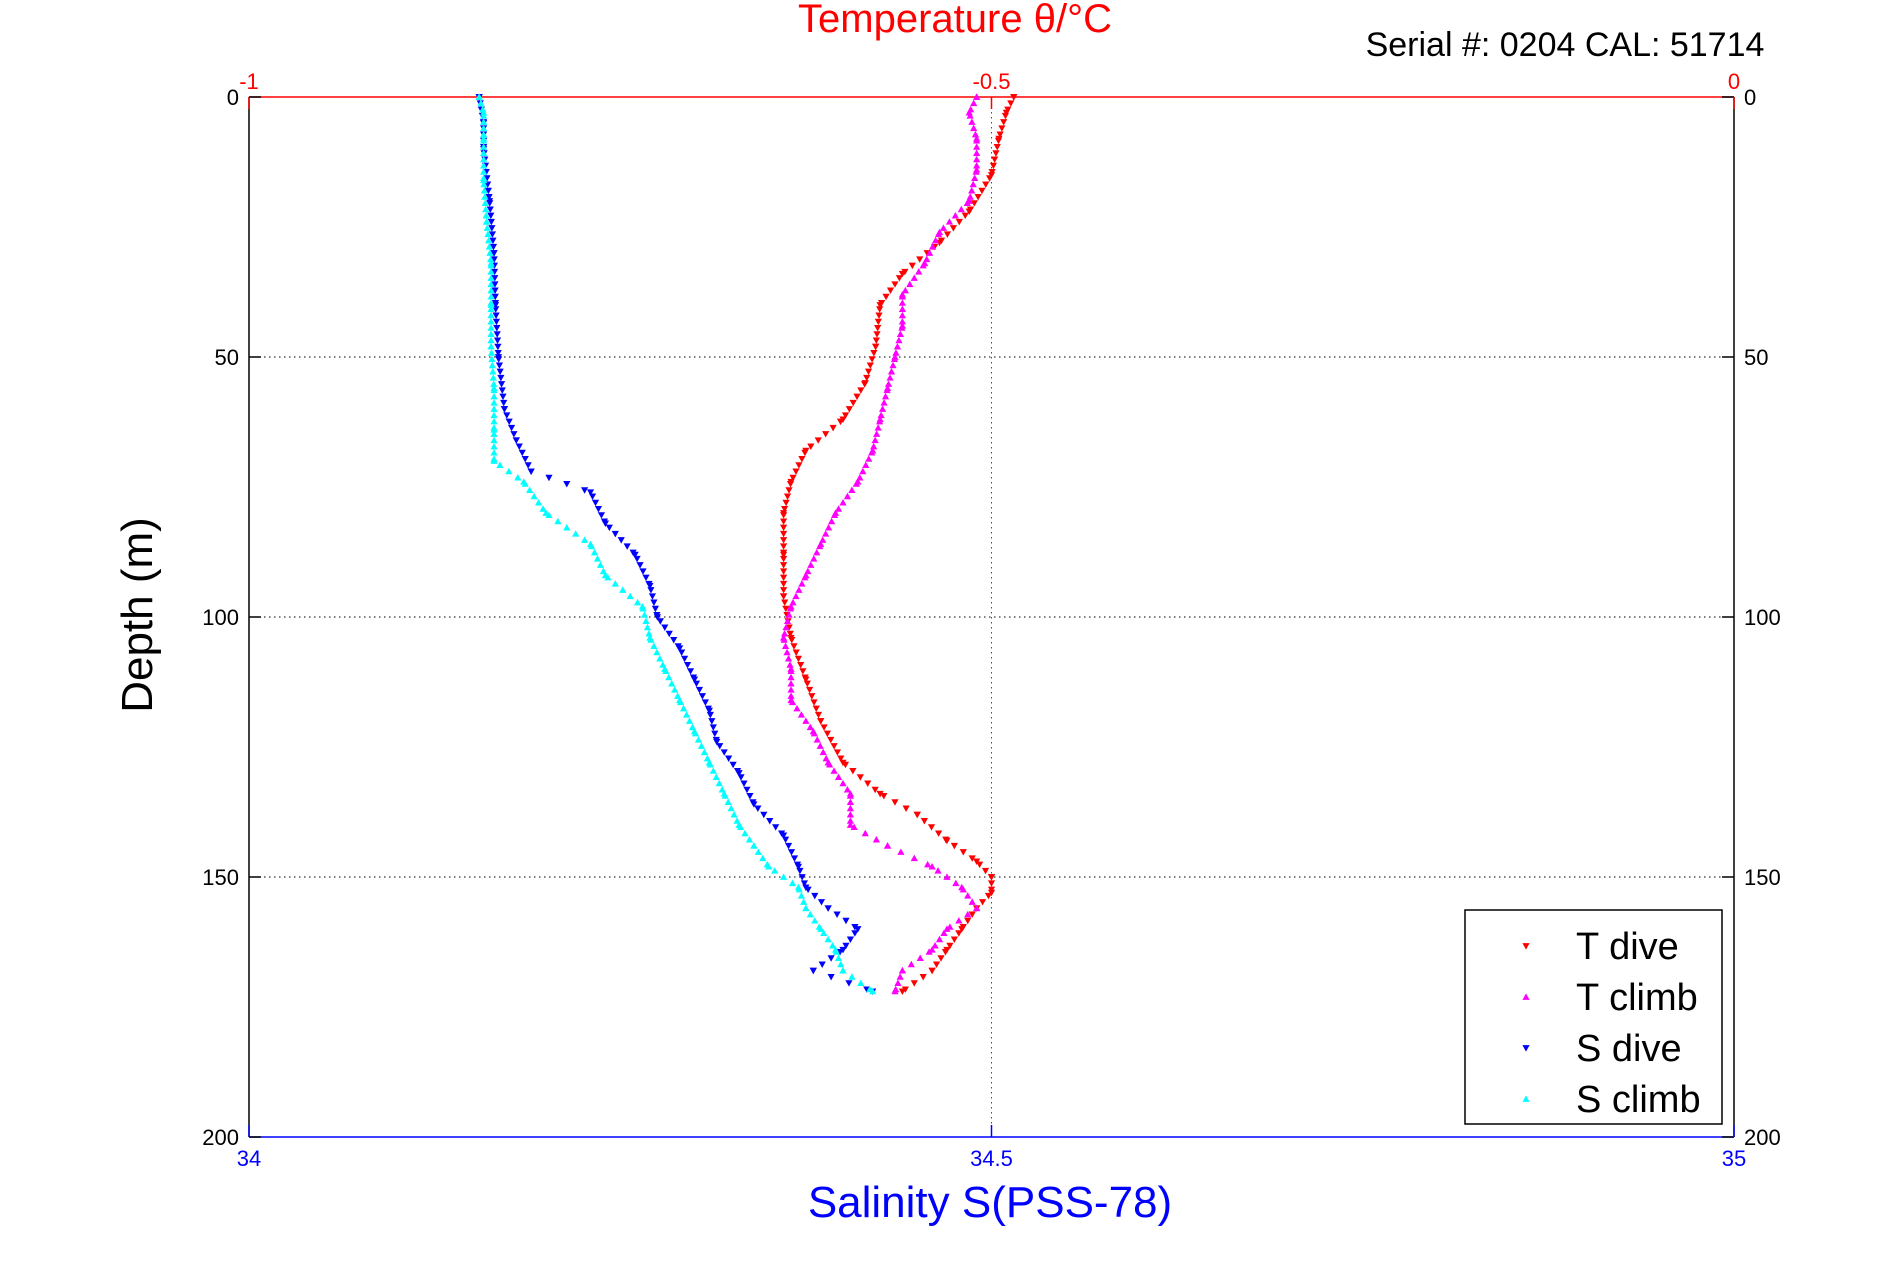  What do you see at coordinates (880, 544) in the screenshot?
I see `series-t-climb` at bounding box center [880, 544].